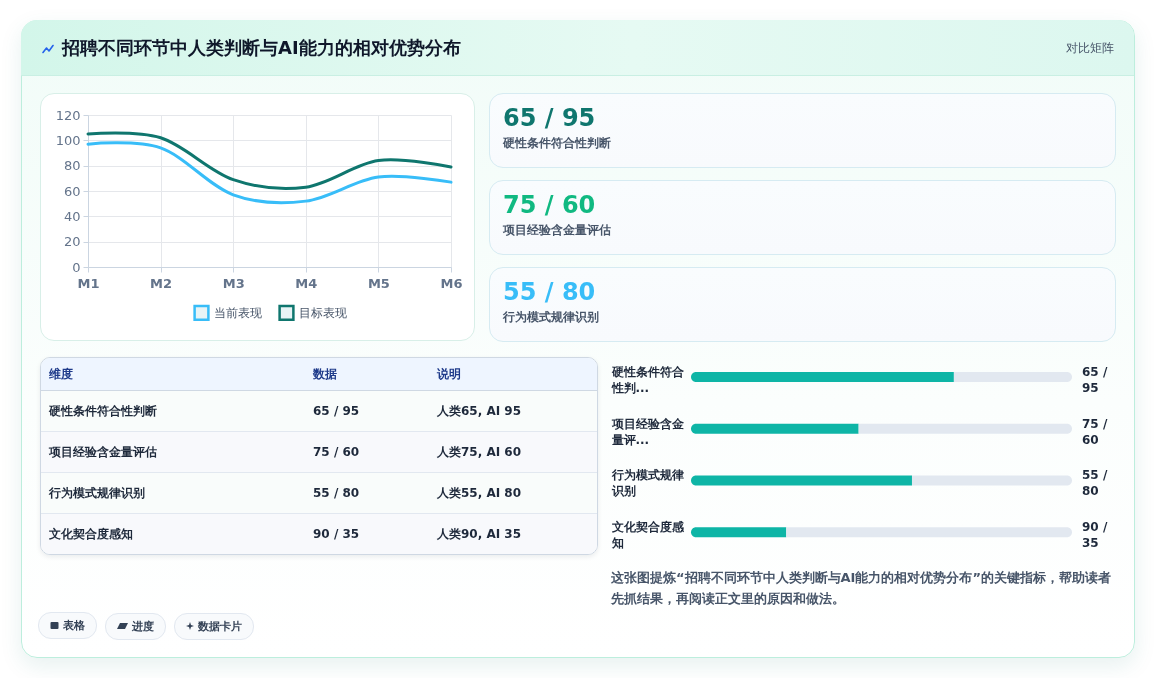 This screenshot has width=1156, height=678. What do you see at coordinates (647, 483) in the screenshot?
I see `y-tick-label: 行为模式规律识别` at bounding box center [647, 483].